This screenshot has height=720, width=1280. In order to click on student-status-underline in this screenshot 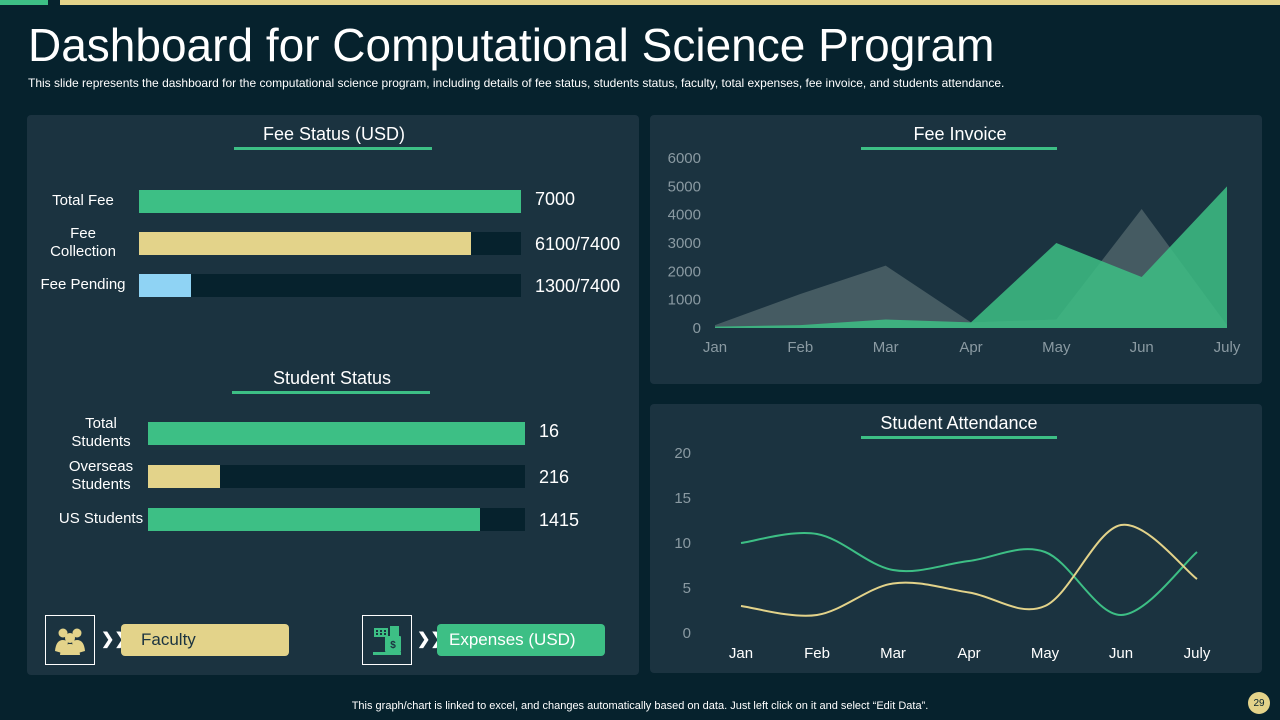, I will do `click(331, 392)`.